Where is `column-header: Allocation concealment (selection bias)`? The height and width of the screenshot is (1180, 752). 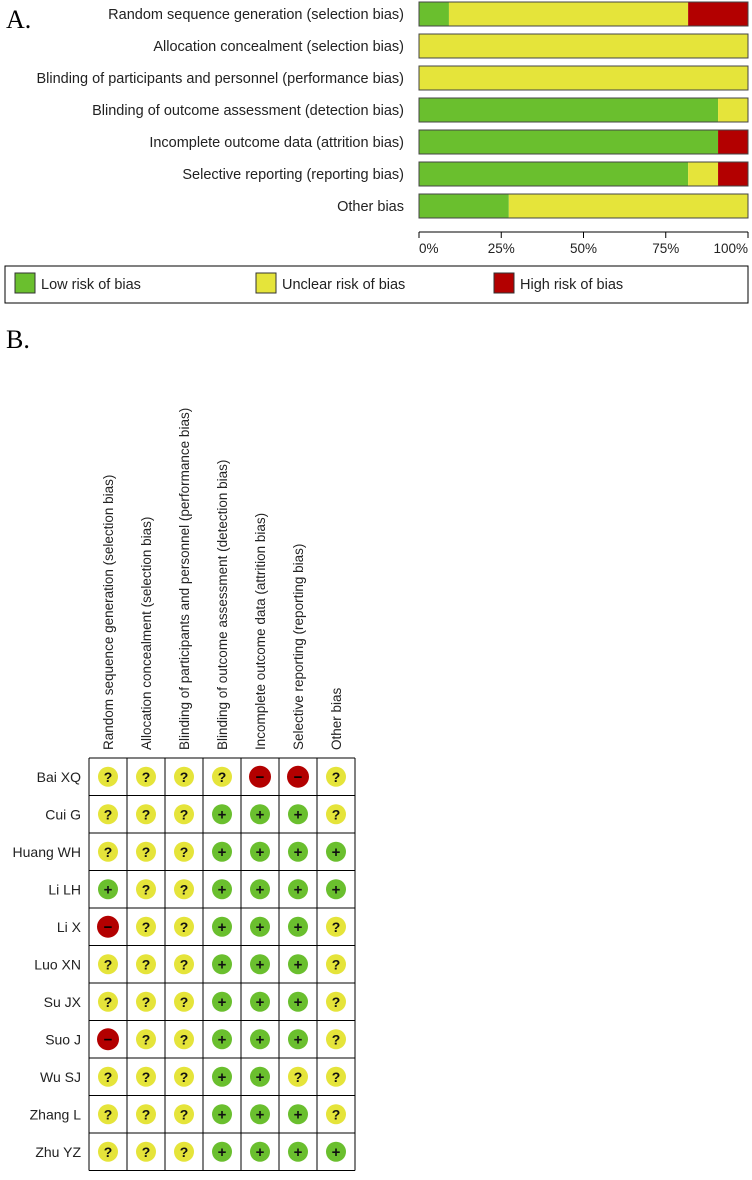 column-header: Allocation concealment (selection bias) is located at coordinates (146, 633).